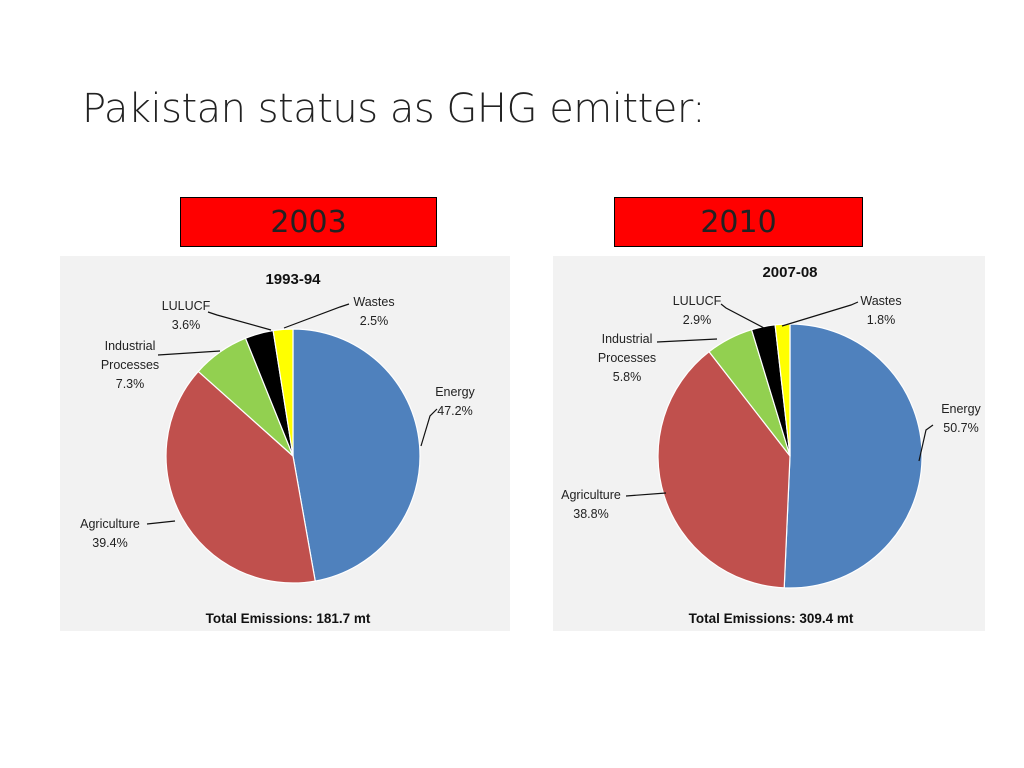  I want to click on slide-title: Pakistan status as GHG emitter:, so click(394, 109).